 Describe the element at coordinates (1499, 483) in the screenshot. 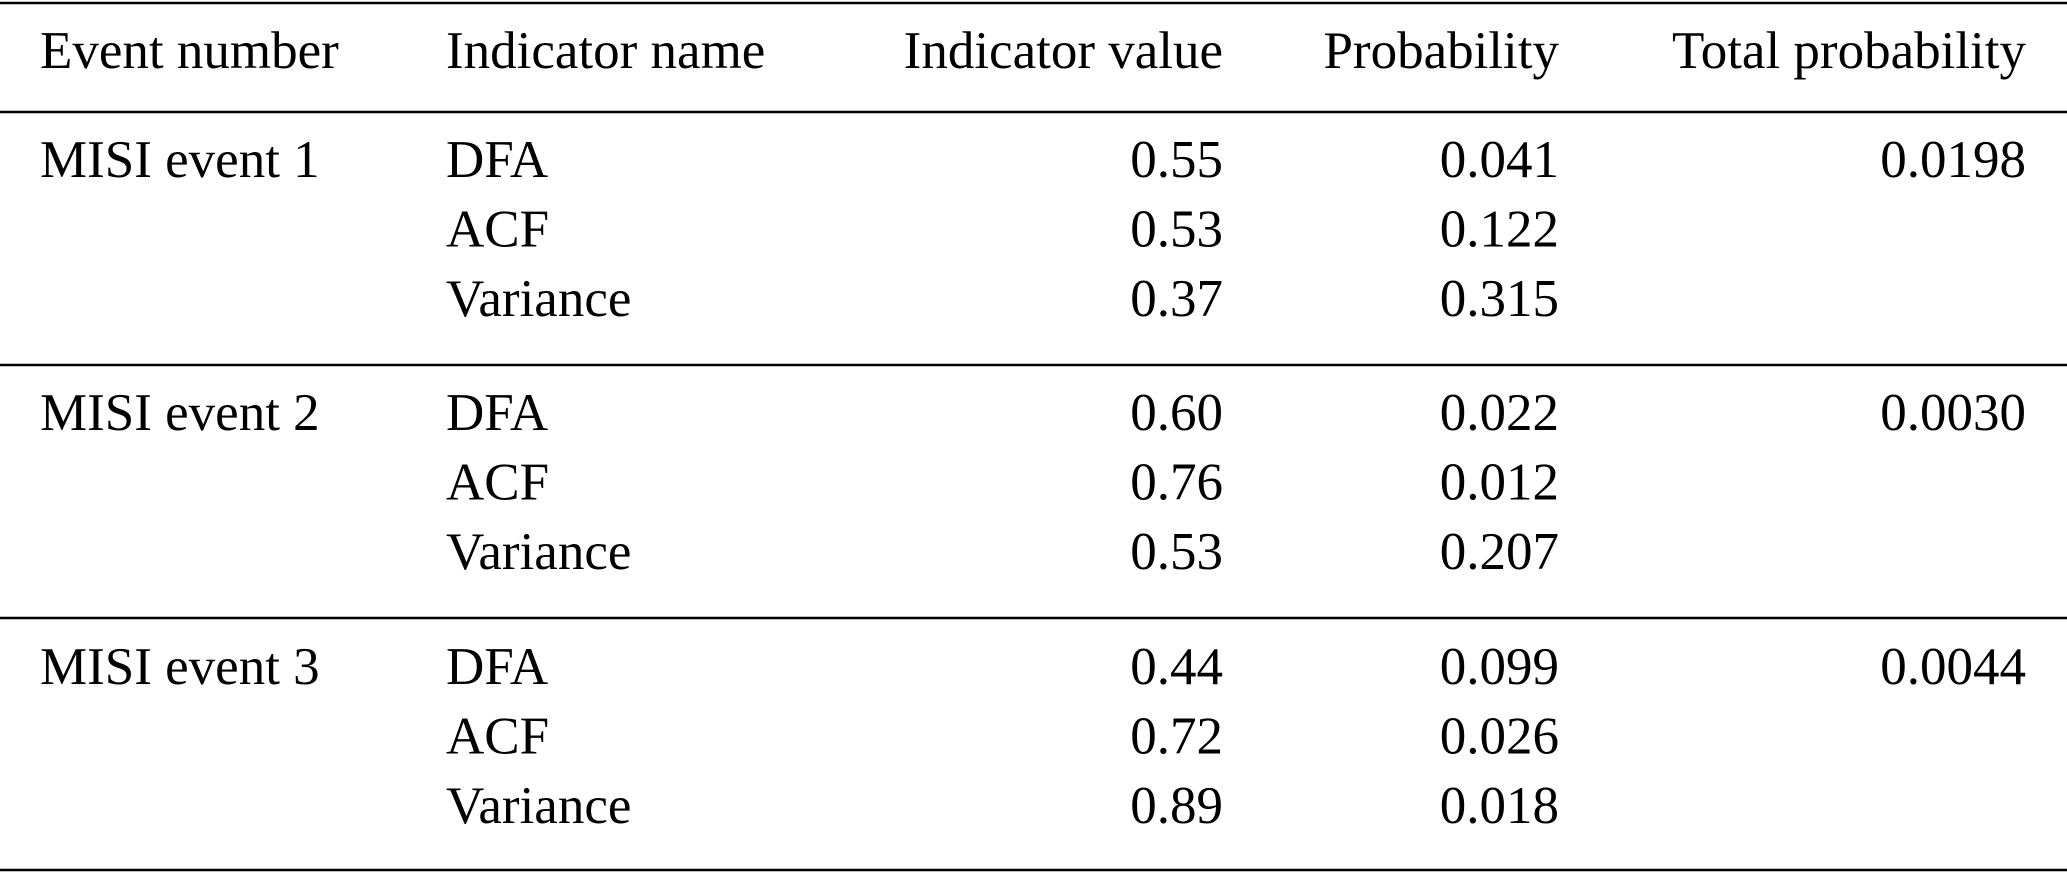

I see `probability: 0.012` at that location.